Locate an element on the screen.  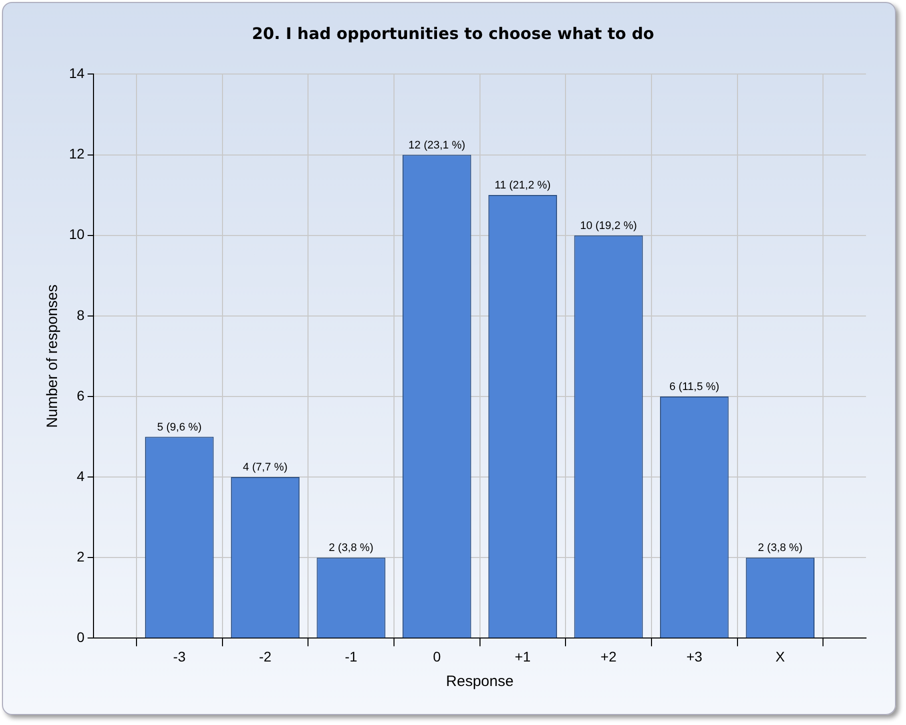
data-label: 10 (19,2 %) is located at coordinates (608, 226).